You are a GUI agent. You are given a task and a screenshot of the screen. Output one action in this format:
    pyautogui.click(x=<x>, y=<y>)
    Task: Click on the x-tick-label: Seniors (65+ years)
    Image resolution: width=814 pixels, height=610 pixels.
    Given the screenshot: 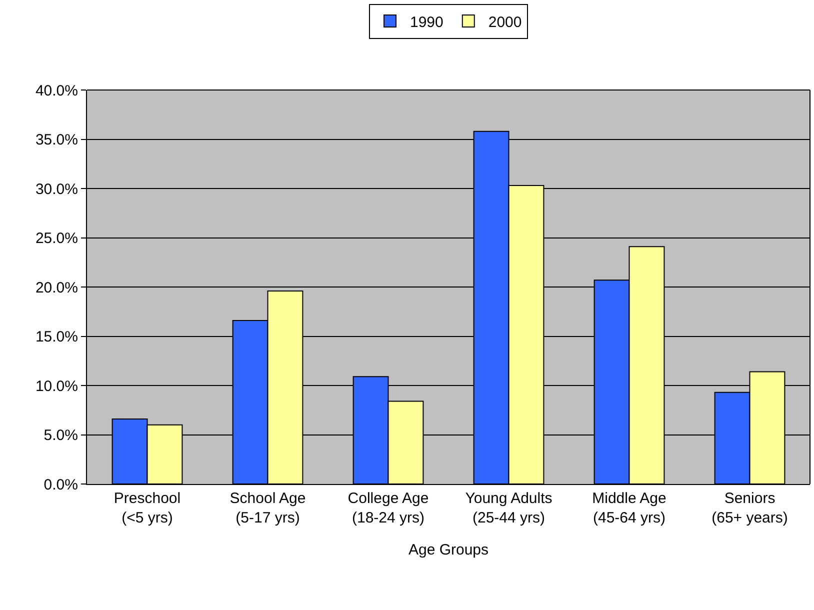 What is the action you would take?
    pyautogui.click(x=750, y=508)
    